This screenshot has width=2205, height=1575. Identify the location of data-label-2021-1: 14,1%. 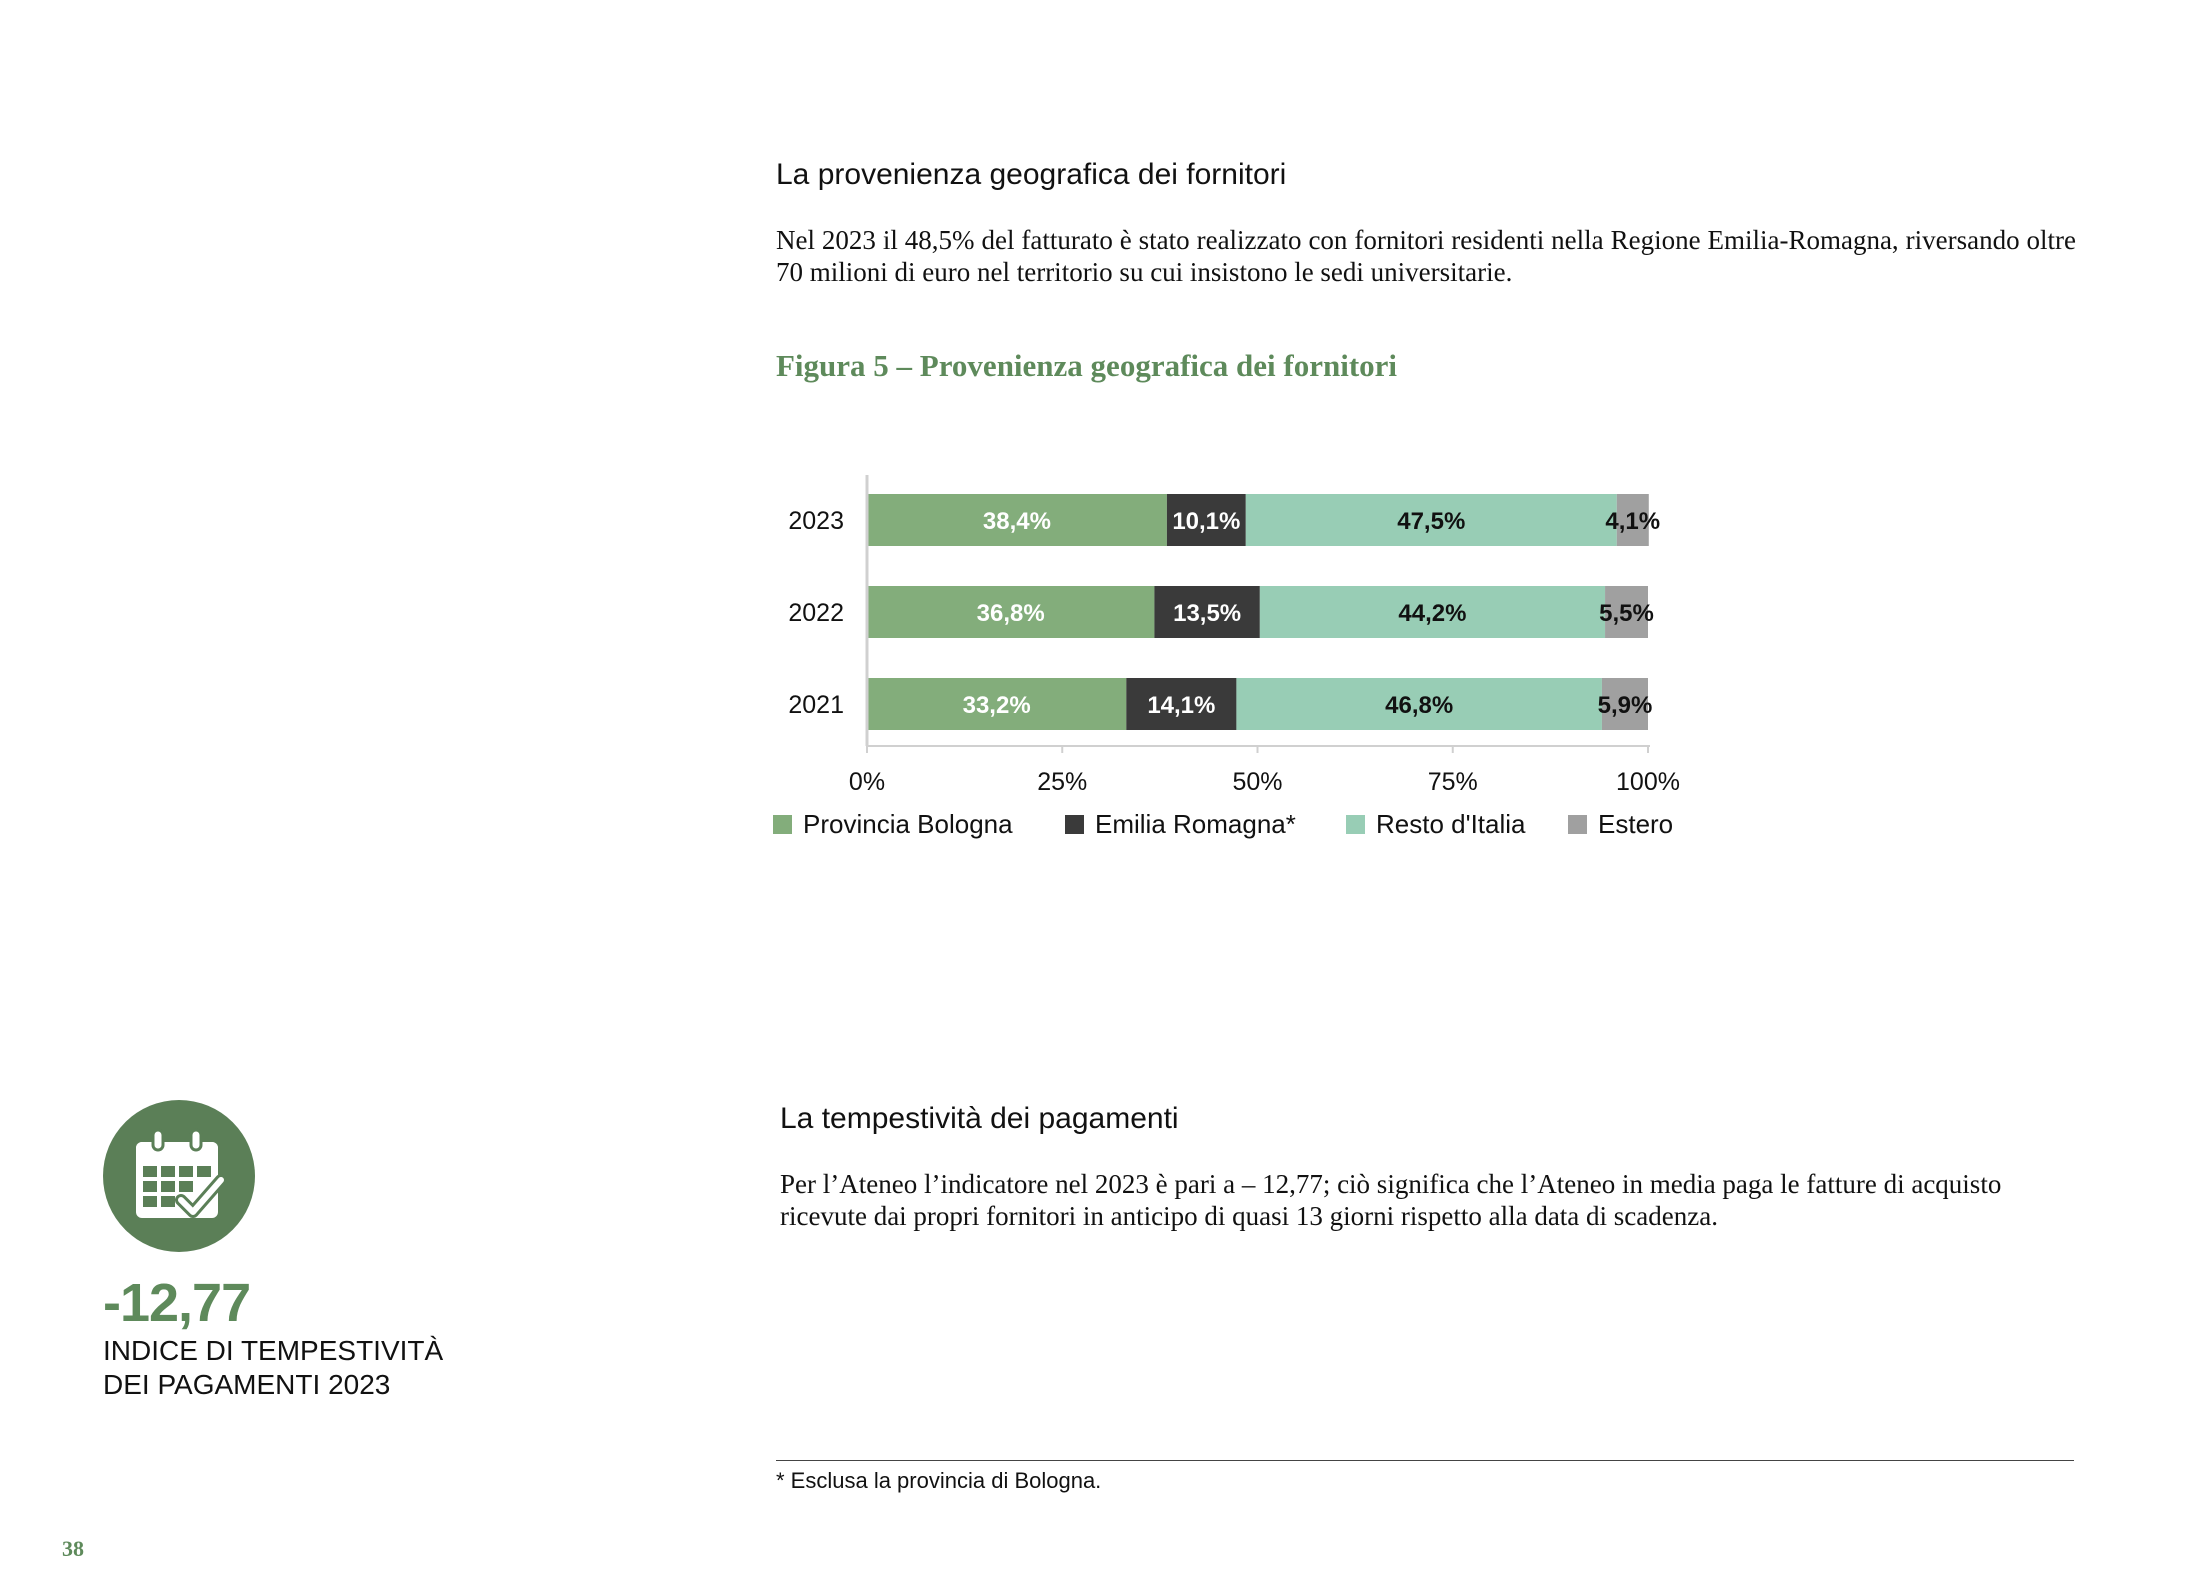
(1181, 705).